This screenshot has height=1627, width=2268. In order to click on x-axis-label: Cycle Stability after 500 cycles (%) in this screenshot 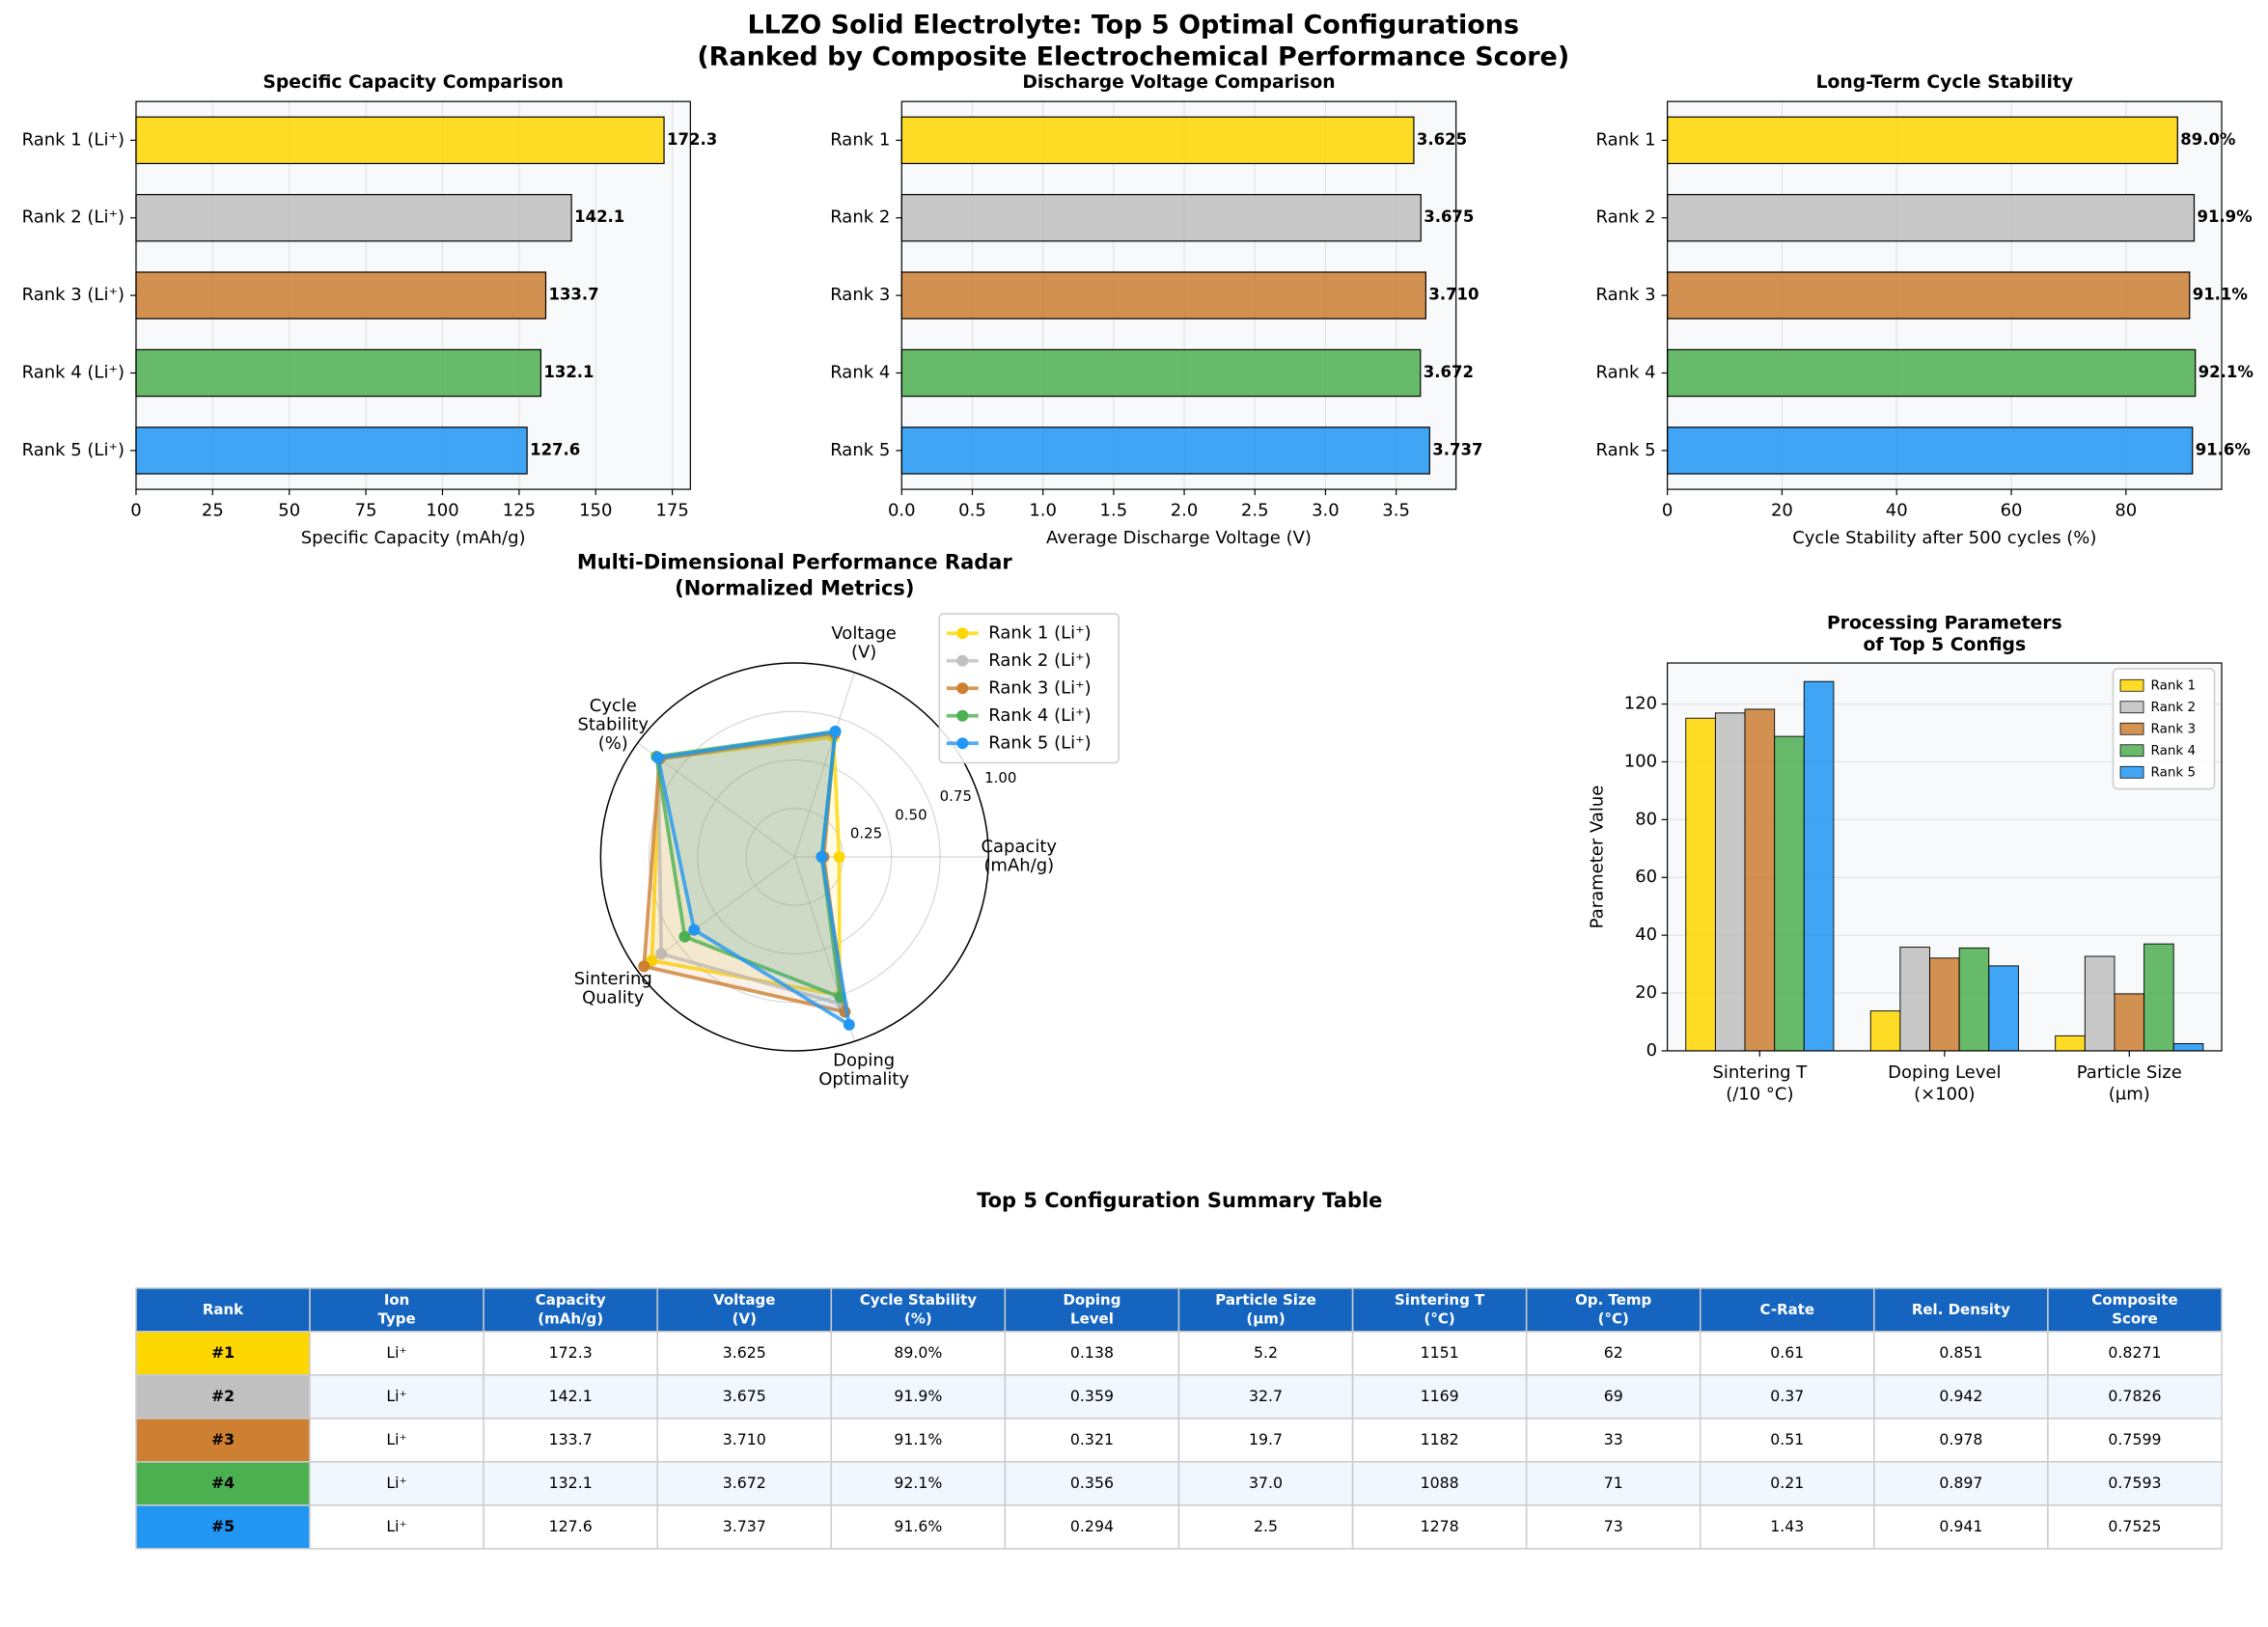, I will do `click(1944, 538)`.